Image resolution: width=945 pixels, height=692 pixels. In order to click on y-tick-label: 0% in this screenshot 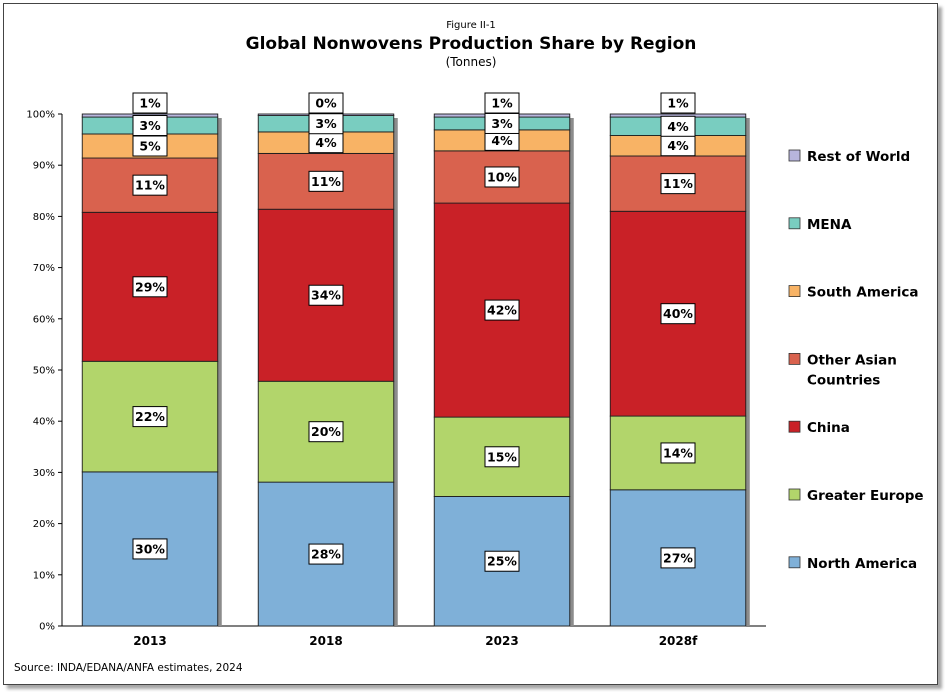, I will do `click(47, 627)`.